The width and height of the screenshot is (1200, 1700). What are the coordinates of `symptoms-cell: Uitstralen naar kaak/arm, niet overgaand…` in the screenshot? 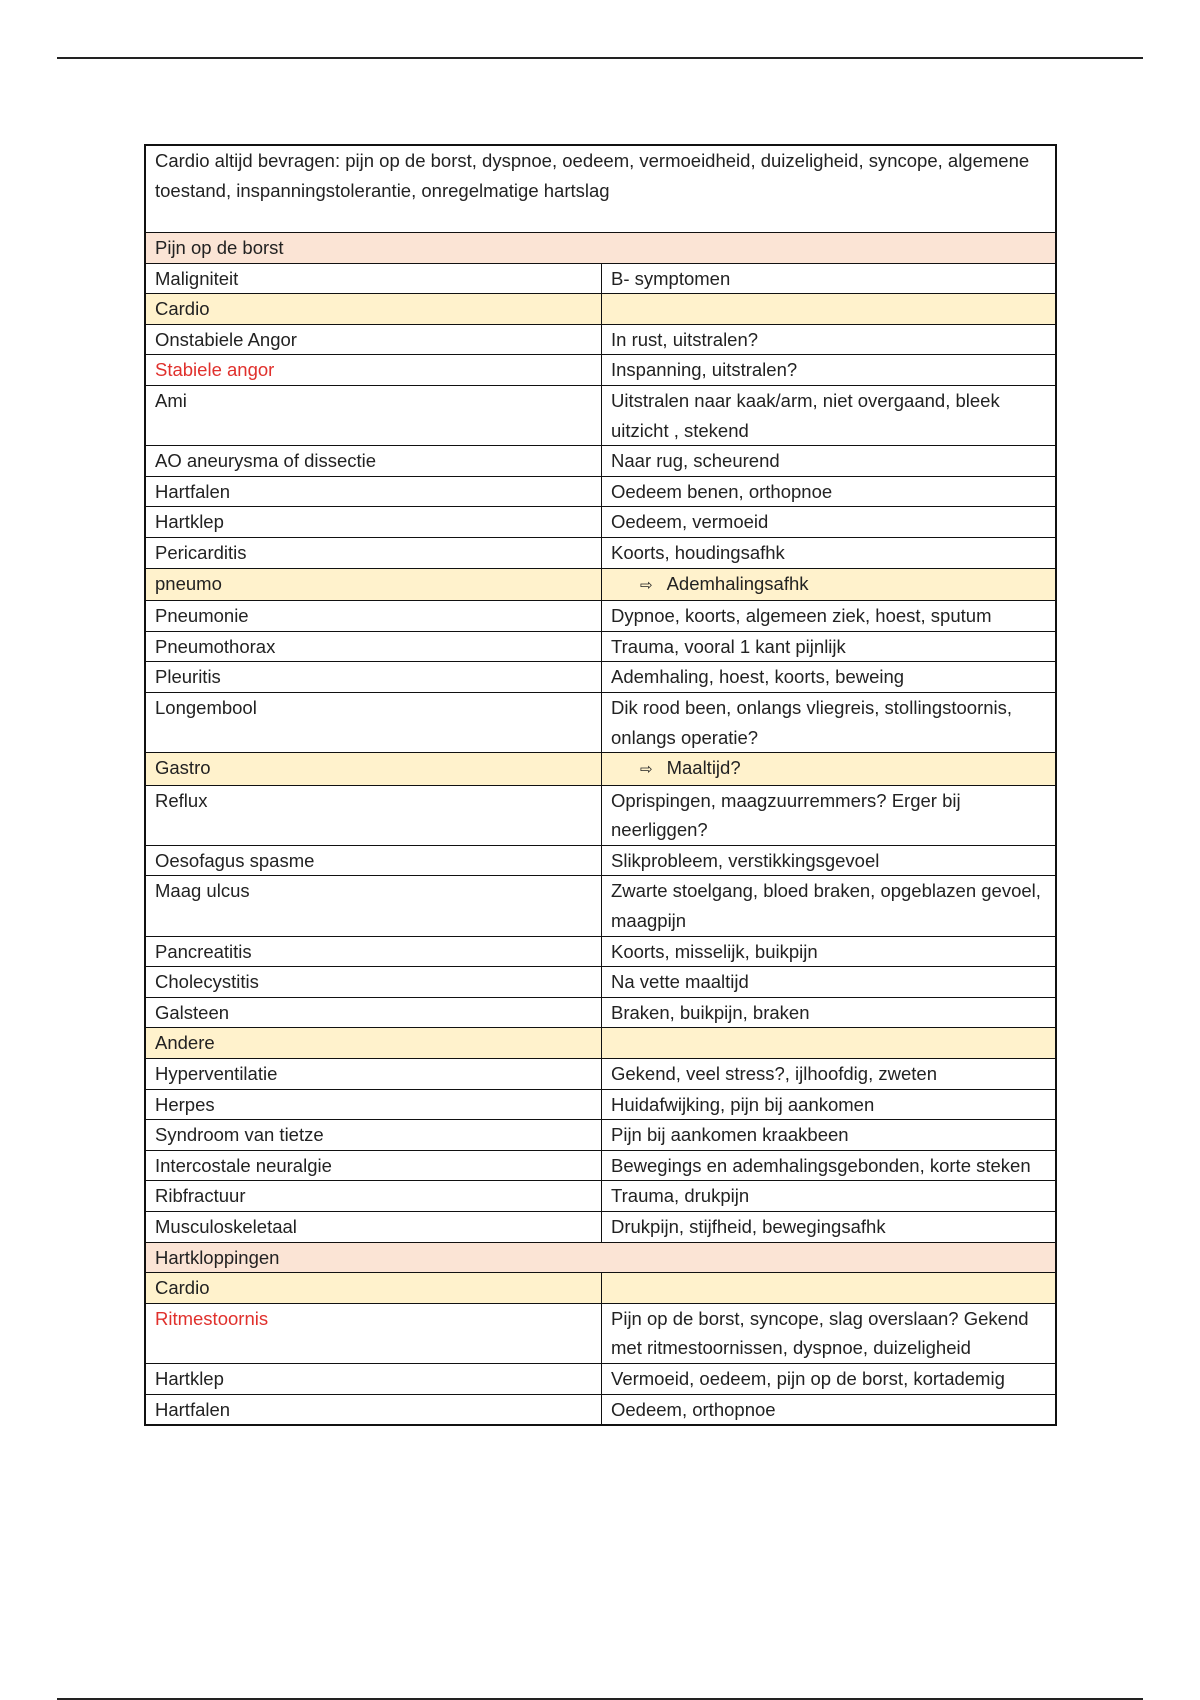 It's located at (829, 415).